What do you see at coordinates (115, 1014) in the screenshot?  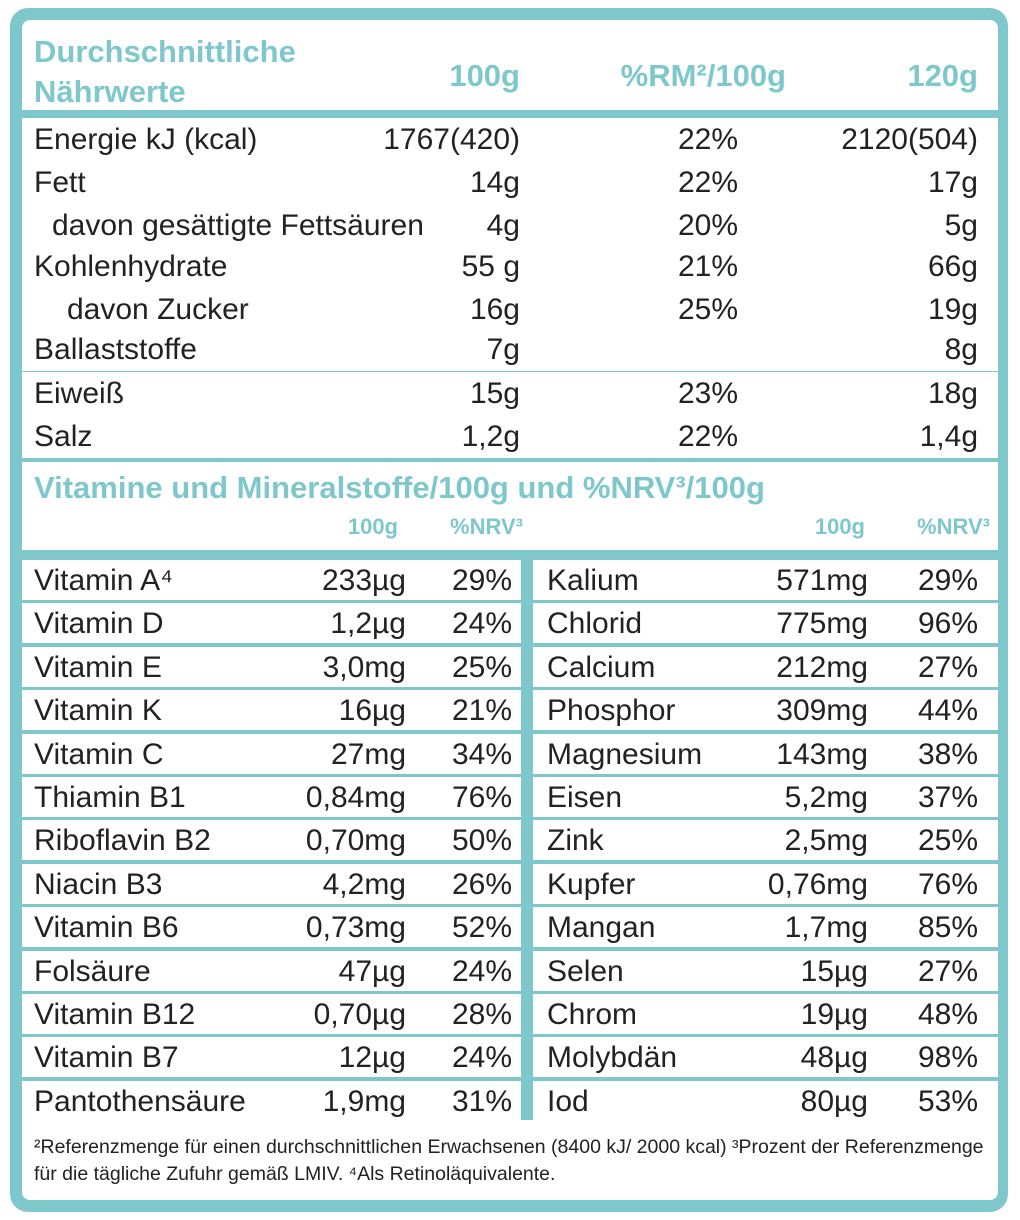 I see `nutrient-name: Vitamin B12` at bounding box center [115, 1014].